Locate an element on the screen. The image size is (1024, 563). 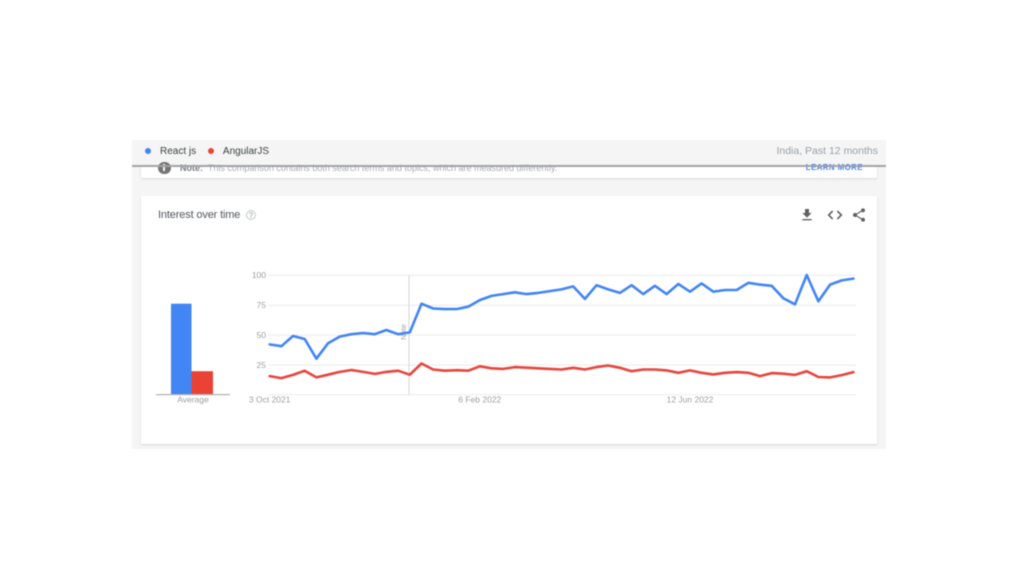
svg-text: Note is located at coordinates (403, 332).